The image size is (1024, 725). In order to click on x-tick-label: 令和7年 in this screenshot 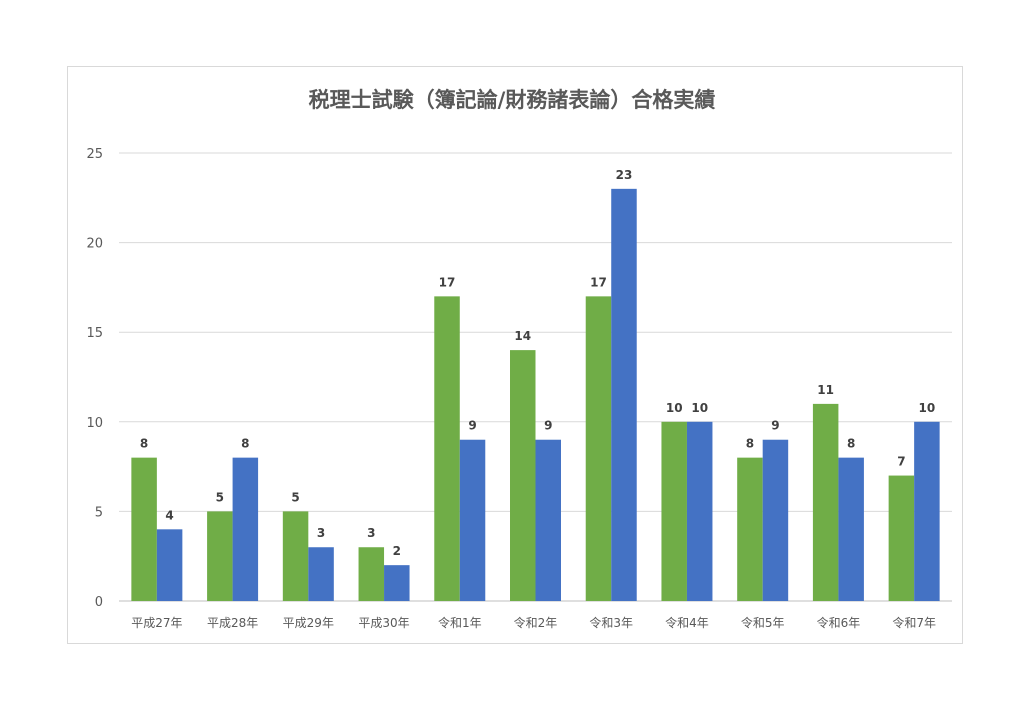, I will do `click(914, 622)`.